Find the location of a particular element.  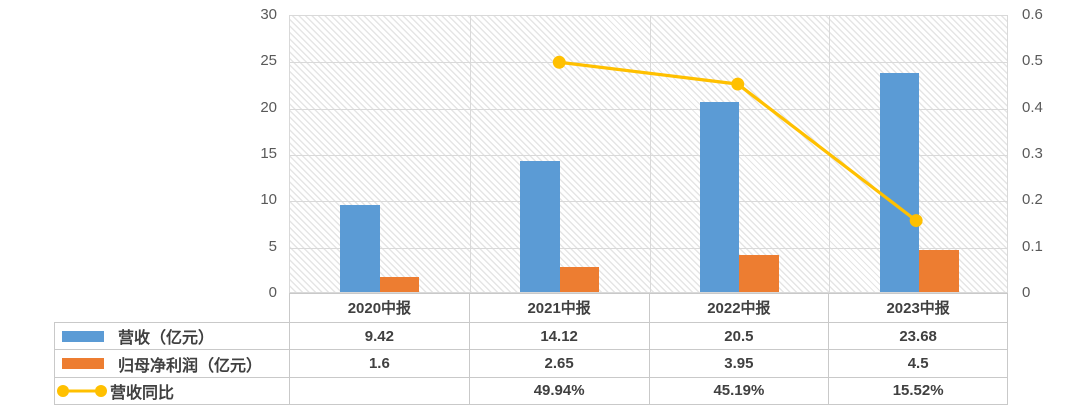

line-series-layer is located at coordinates (737, 141).